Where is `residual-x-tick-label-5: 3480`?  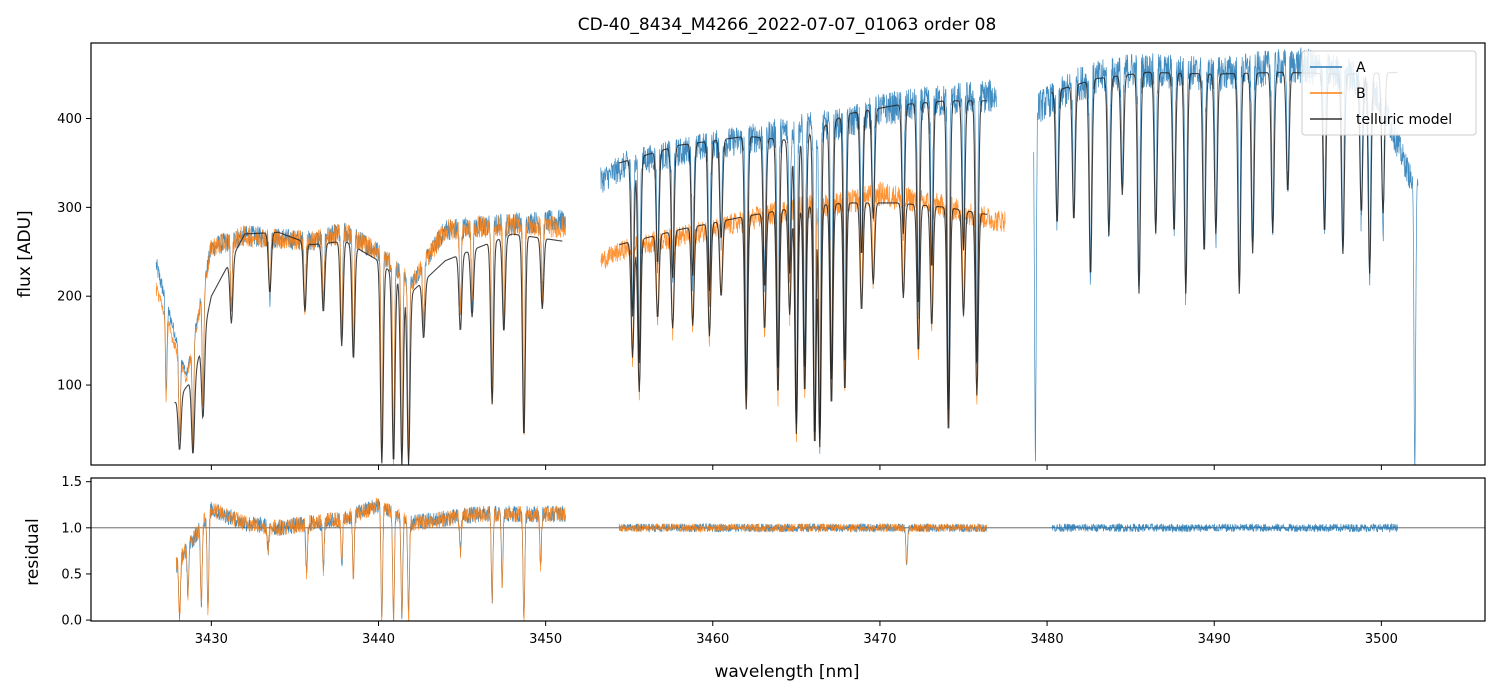 residual-x-tick-label-5: 3480 is located at coordinates (1047, 639).